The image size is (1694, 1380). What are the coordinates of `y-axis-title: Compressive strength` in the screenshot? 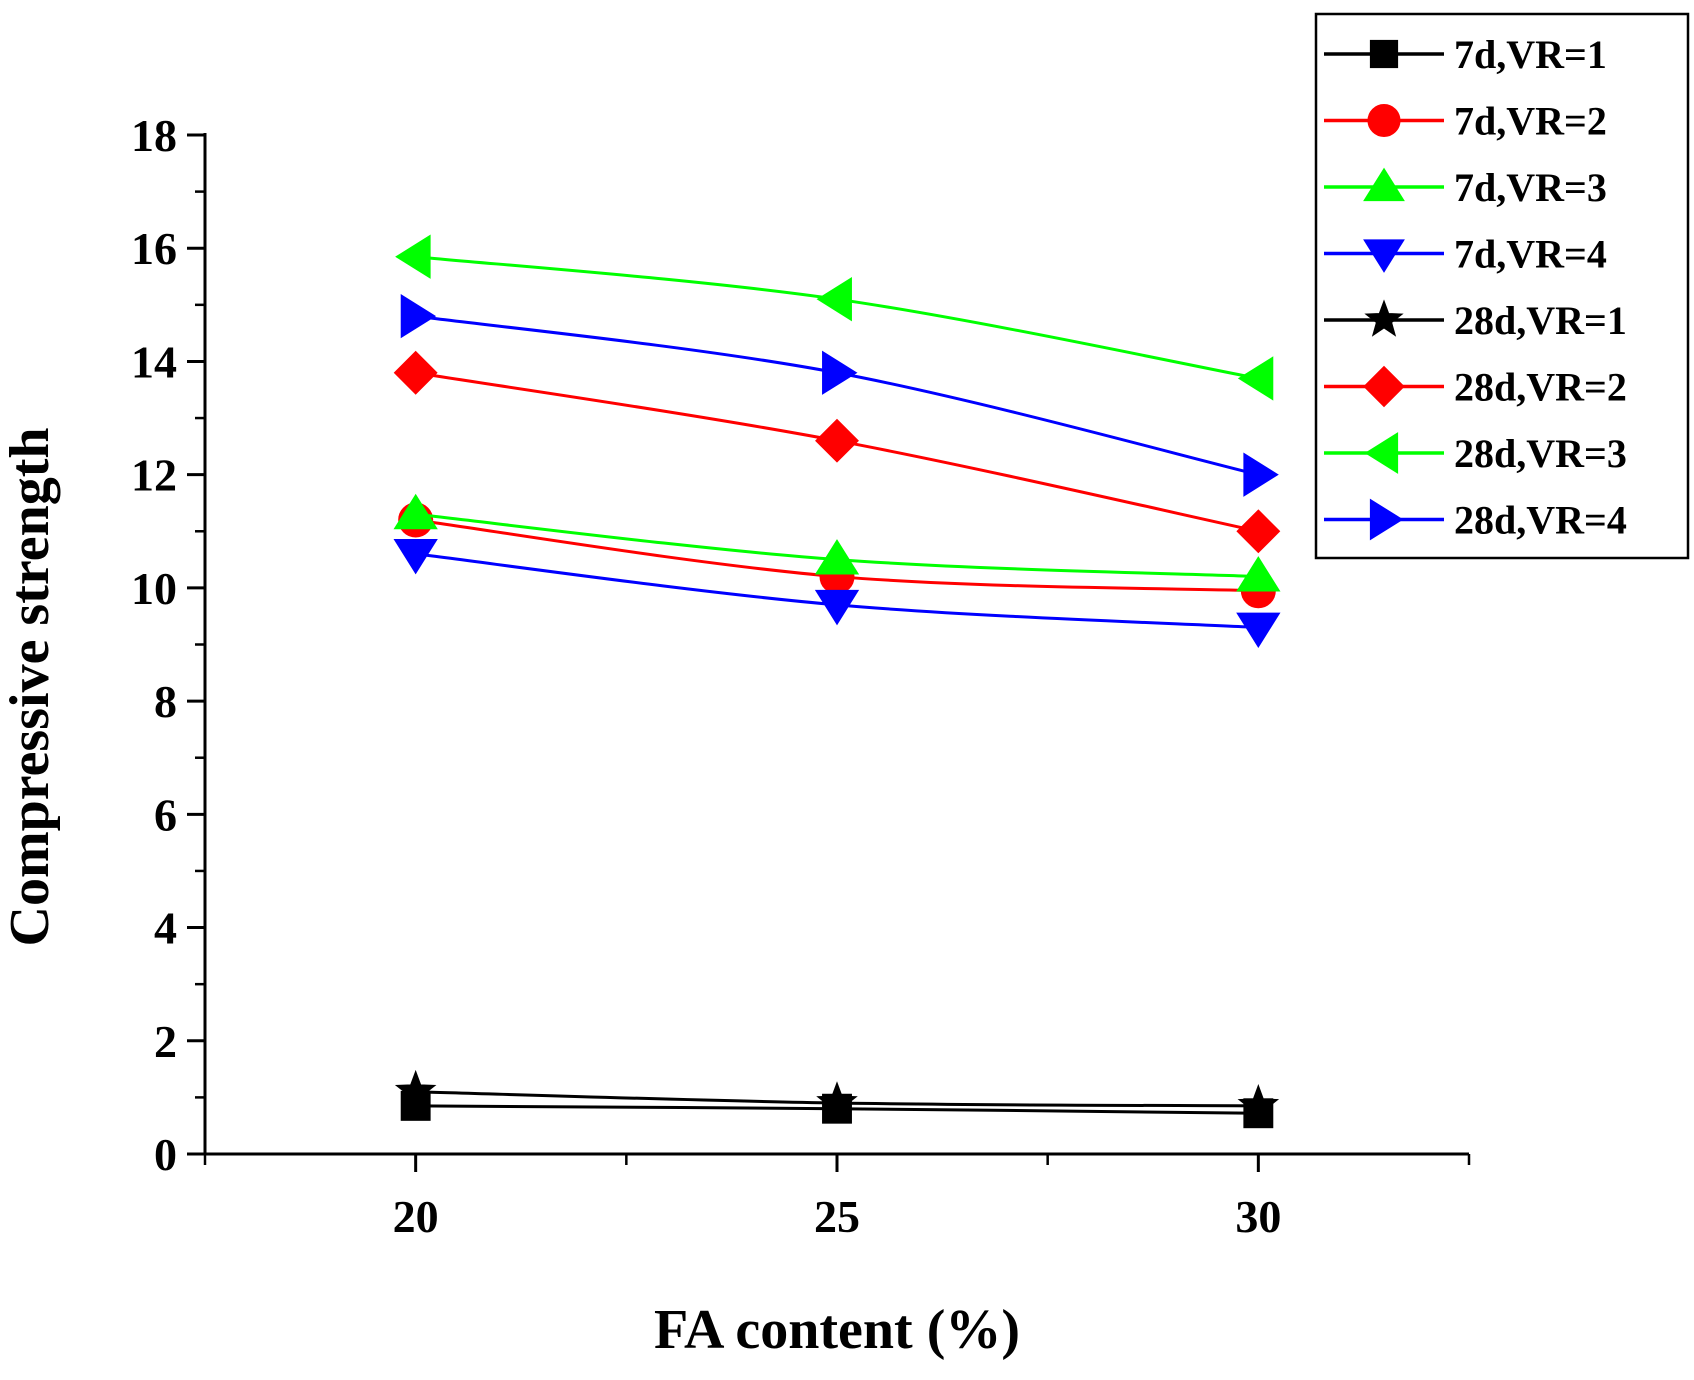 It's located at (30, 686).